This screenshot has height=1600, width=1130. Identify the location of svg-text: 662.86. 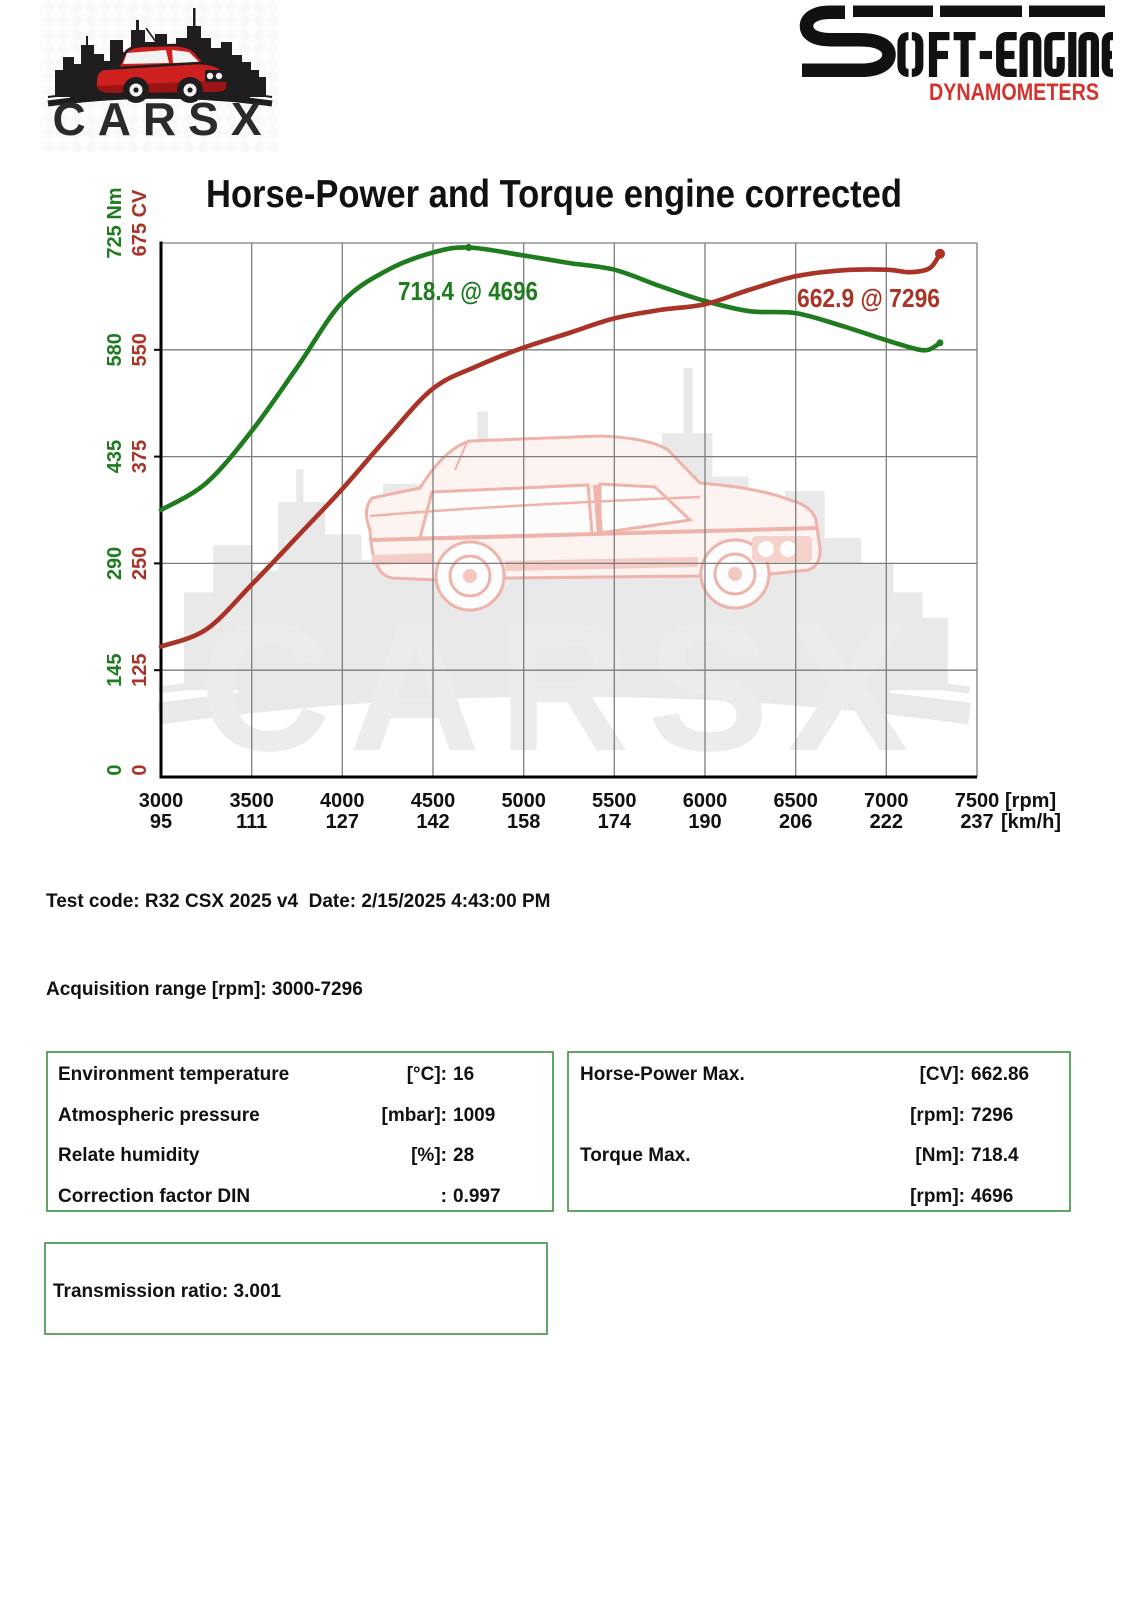
(1000, 1074).